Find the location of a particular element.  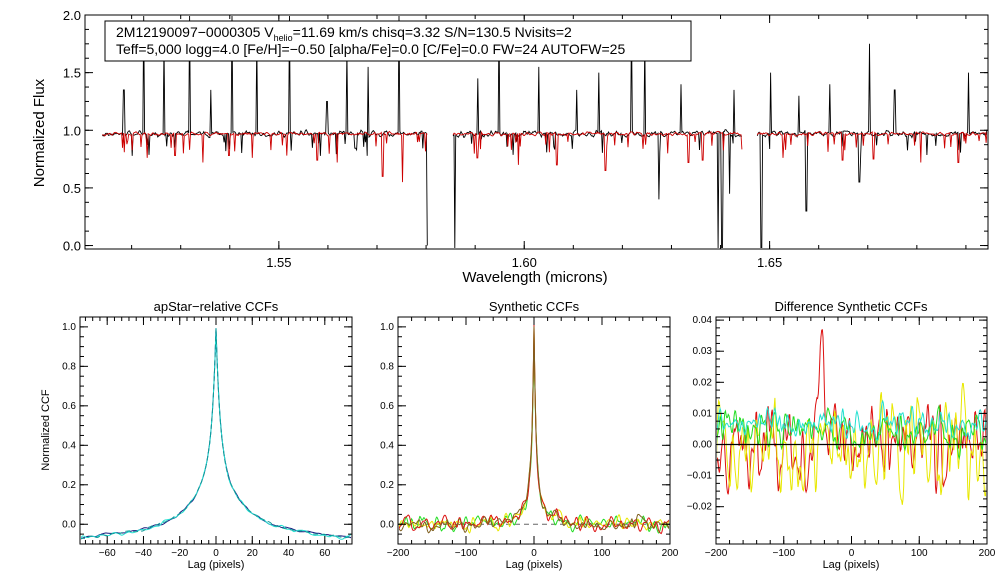

y-tick-label: 0.02 is located at coordinates (703, 382).